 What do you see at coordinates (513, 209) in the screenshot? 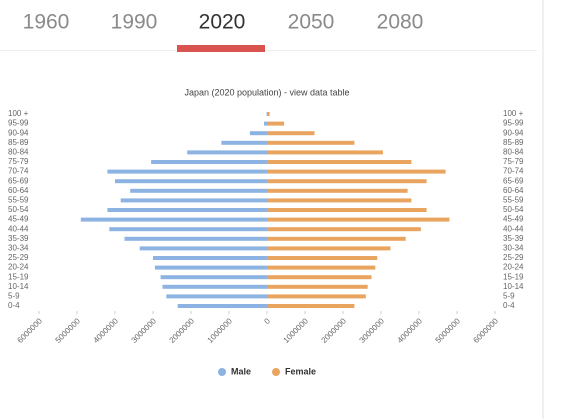
I see `y-label-right: 50-54` at bounding box center [513, 209].